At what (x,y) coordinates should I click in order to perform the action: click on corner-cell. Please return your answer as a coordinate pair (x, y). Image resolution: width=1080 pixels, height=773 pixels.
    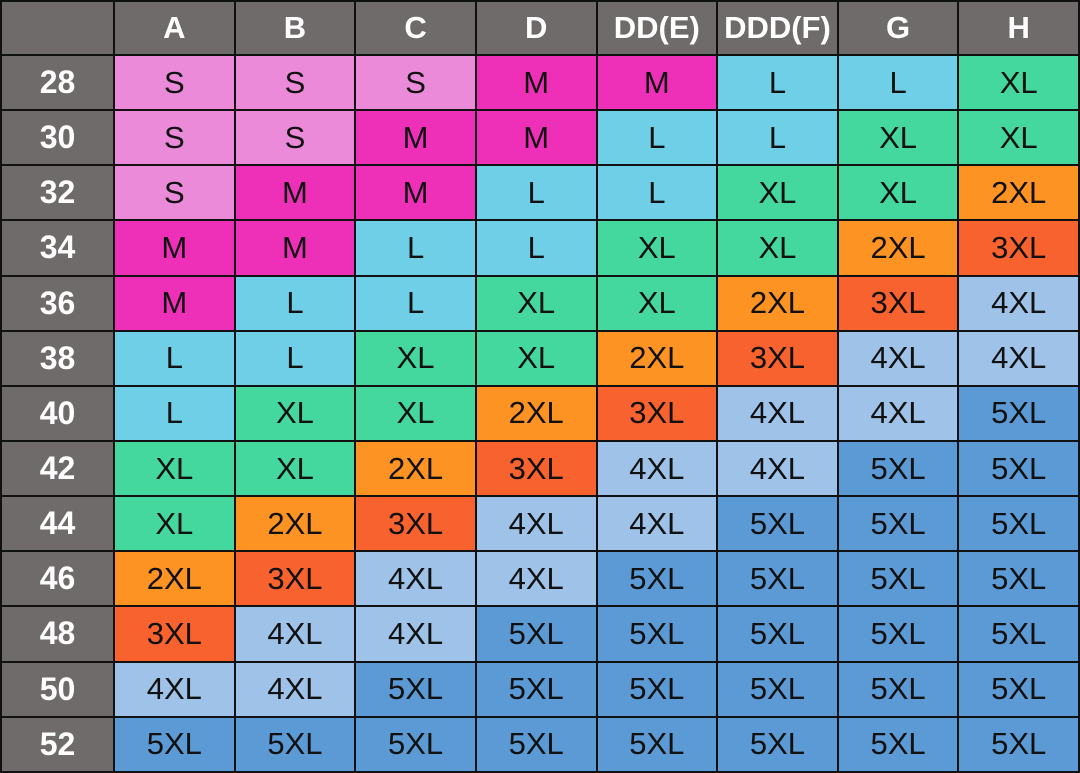
    Looking at the image, I should click on (57, 28).